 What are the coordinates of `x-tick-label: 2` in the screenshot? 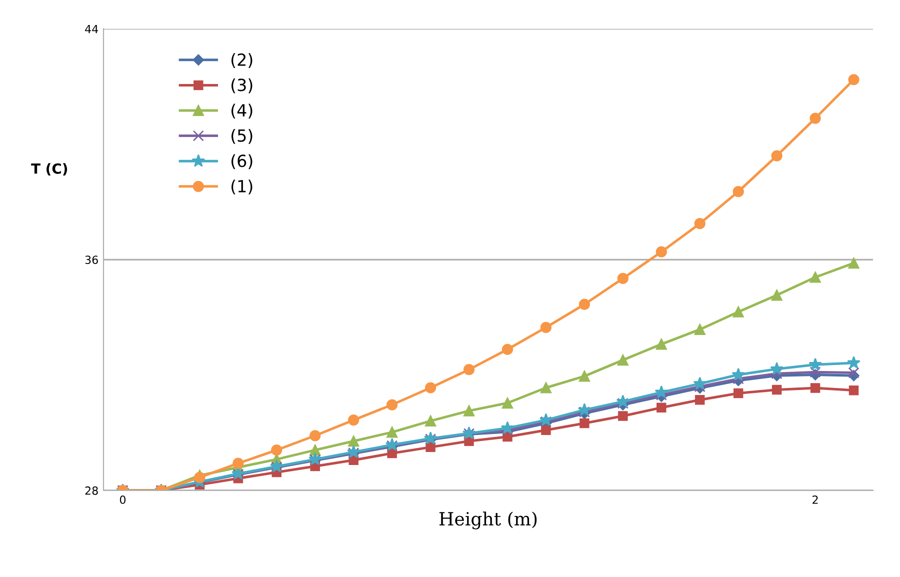 It's located at (815, 500).